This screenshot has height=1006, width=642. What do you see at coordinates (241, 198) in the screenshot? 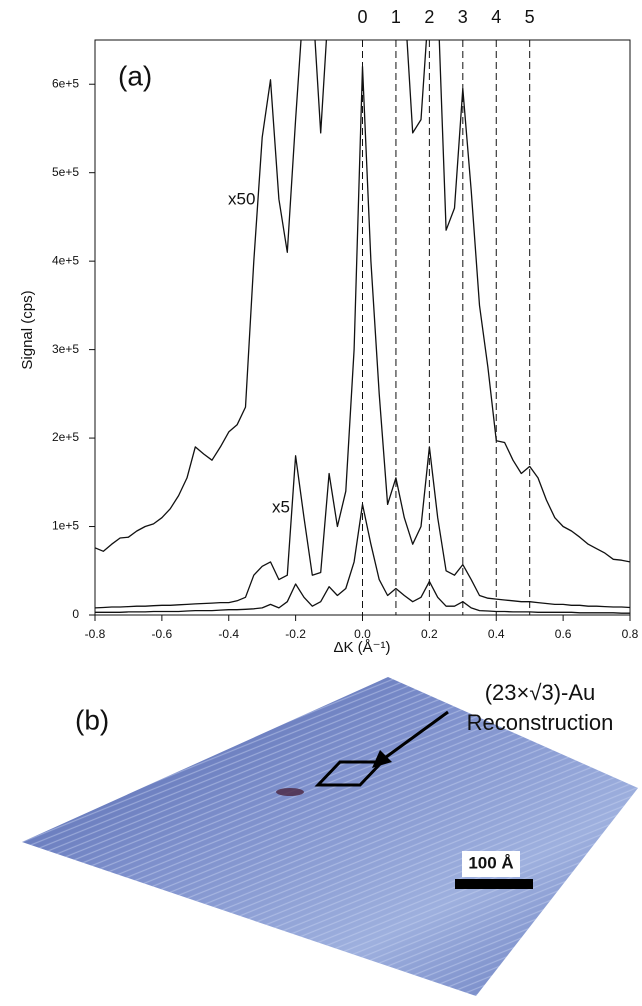
I see `series-label: x50` at bounding box center [241, 198].